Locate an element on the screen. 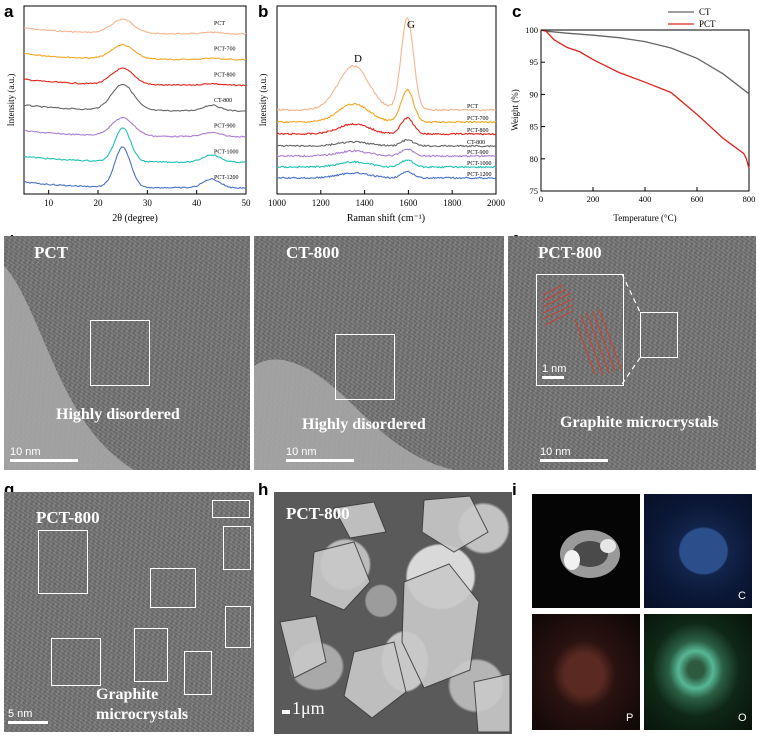  particle-image is located at coordinates (590, 554).